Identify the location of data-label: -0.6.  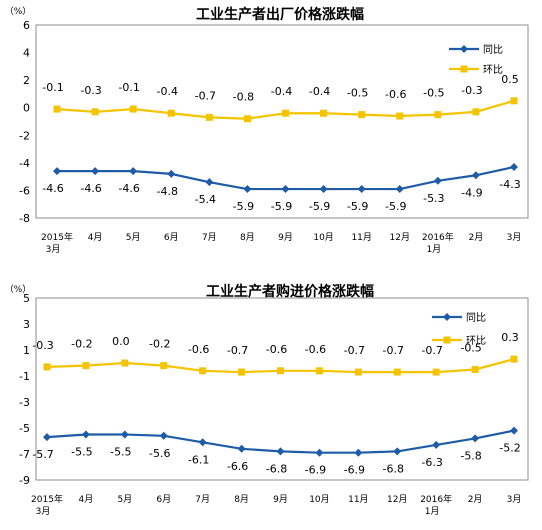
(395, 94).